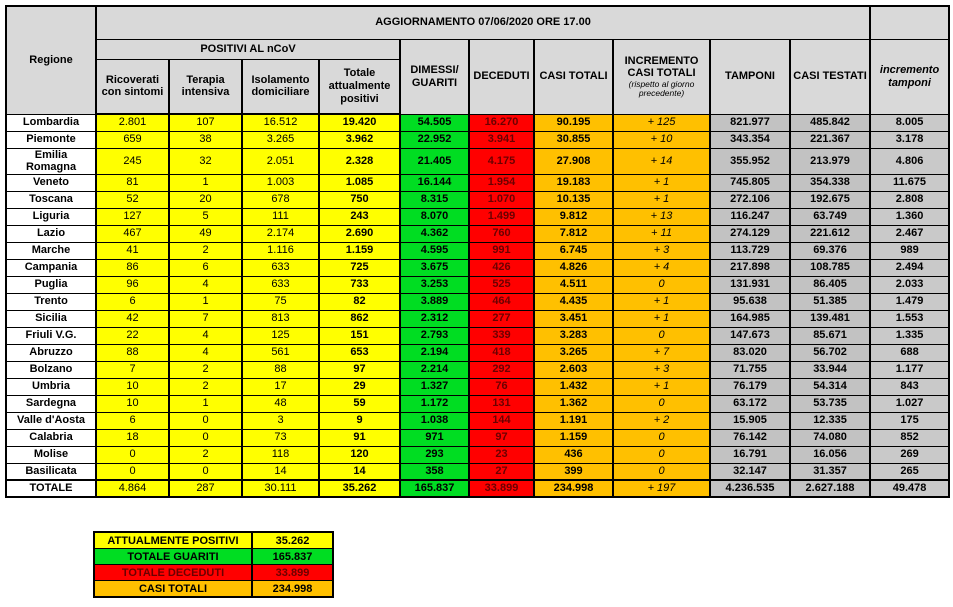 The width and height of the screenshot is (953, 607). I want to click on deceduti-cell: 76, so click(501, 386).